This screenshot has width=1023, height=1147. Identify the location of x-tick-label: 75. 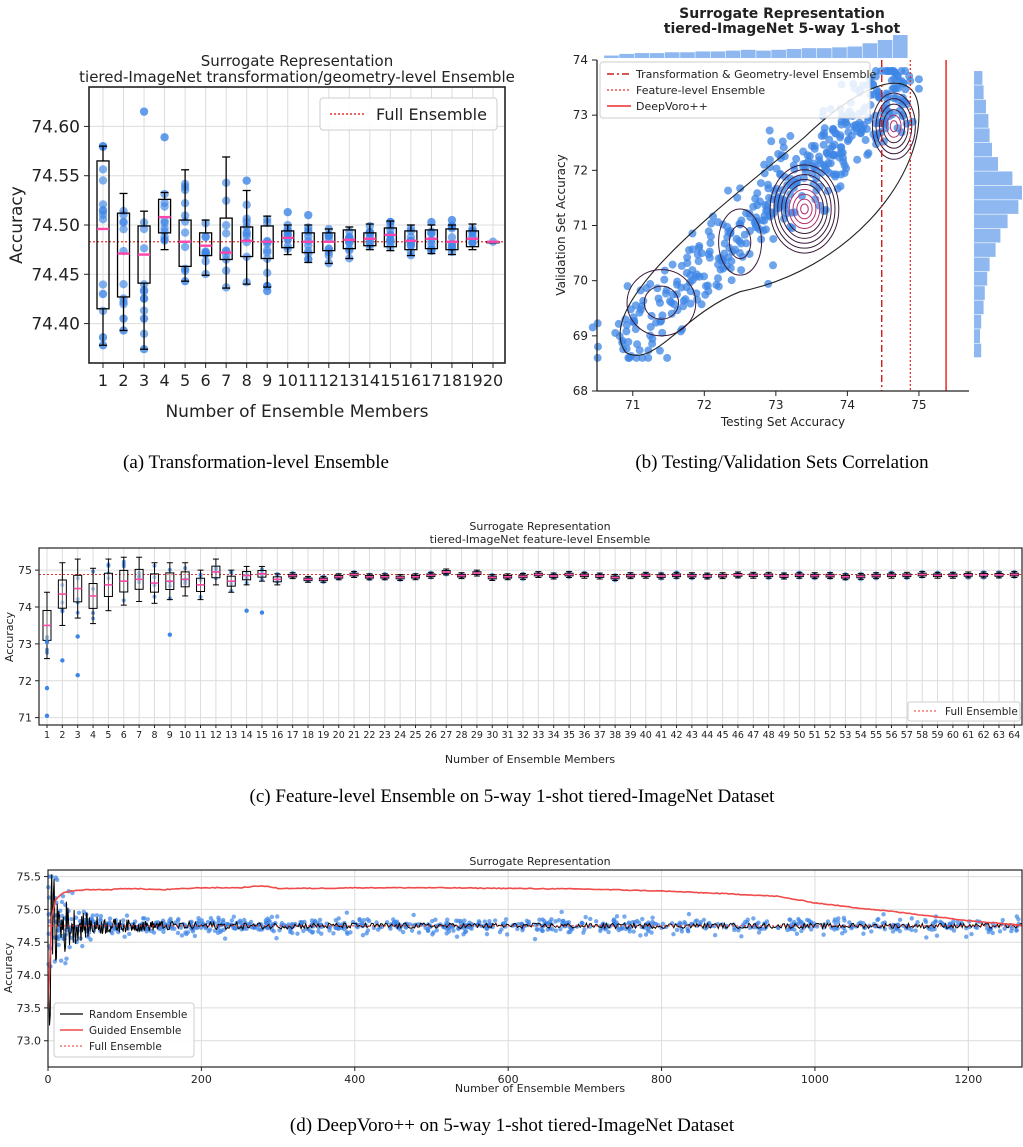
(918, 405).